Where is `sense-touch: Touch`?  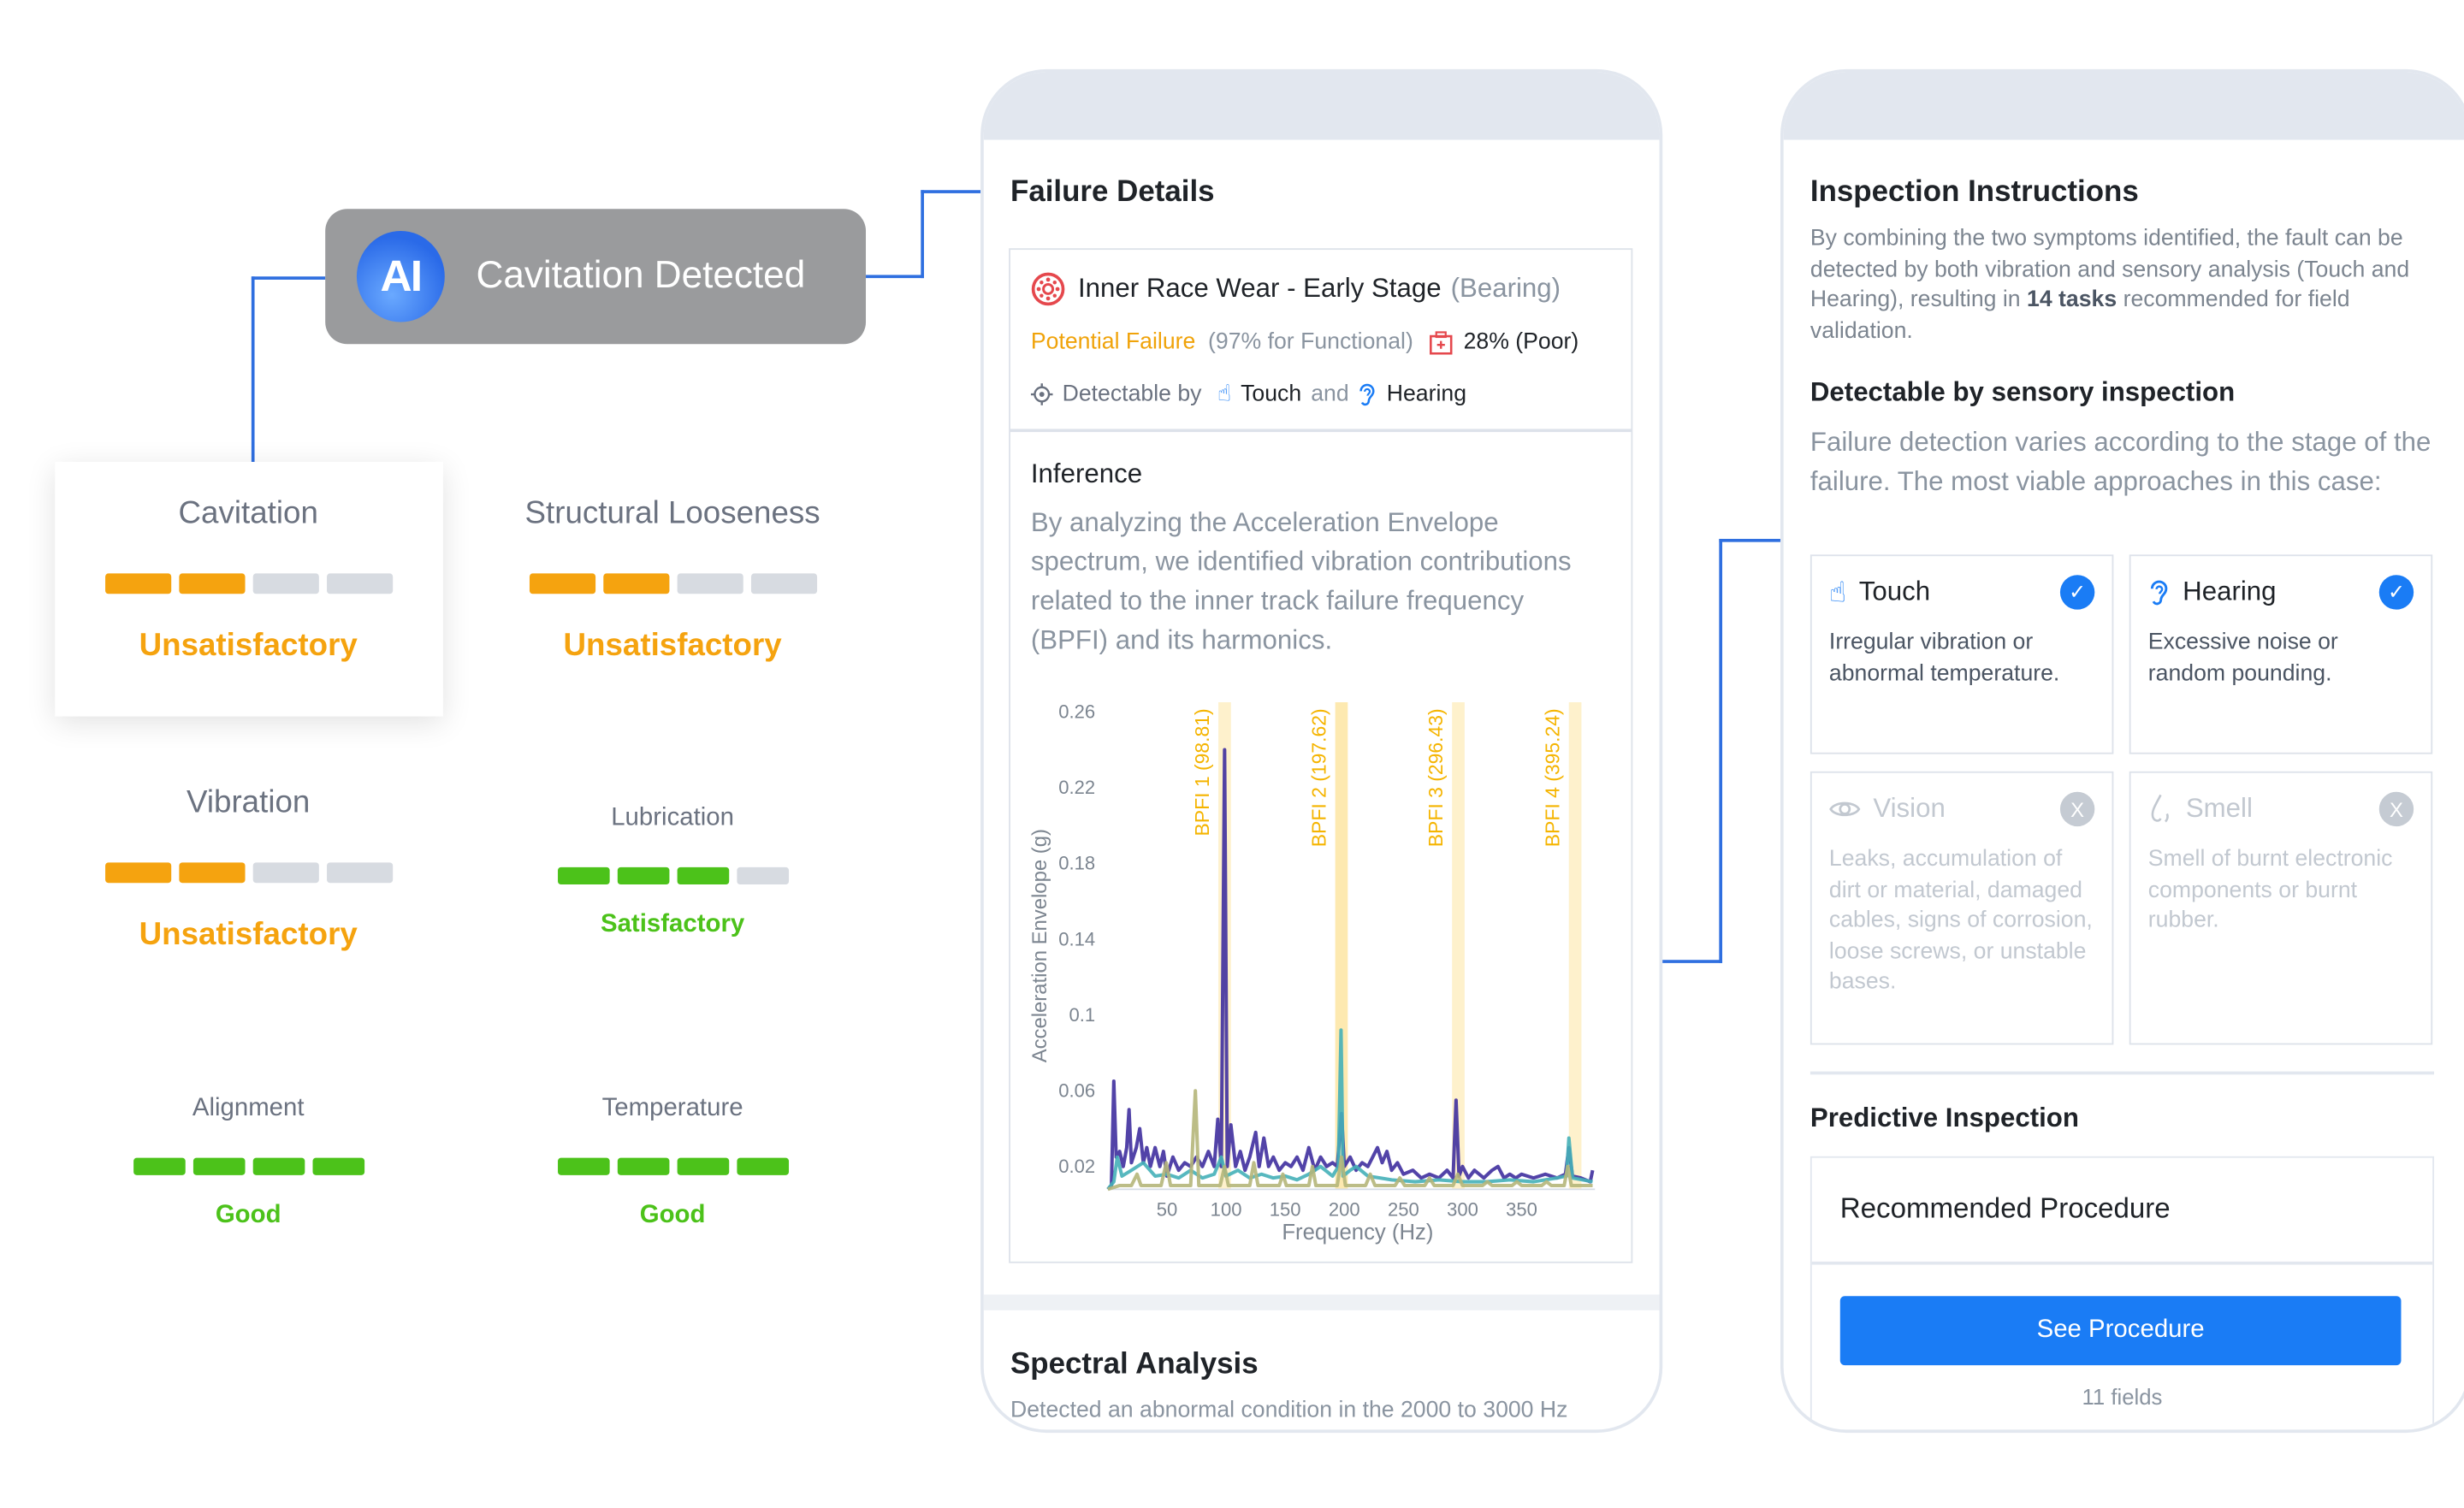 sense-touch: Touch is located at coordinates (1271, 394).